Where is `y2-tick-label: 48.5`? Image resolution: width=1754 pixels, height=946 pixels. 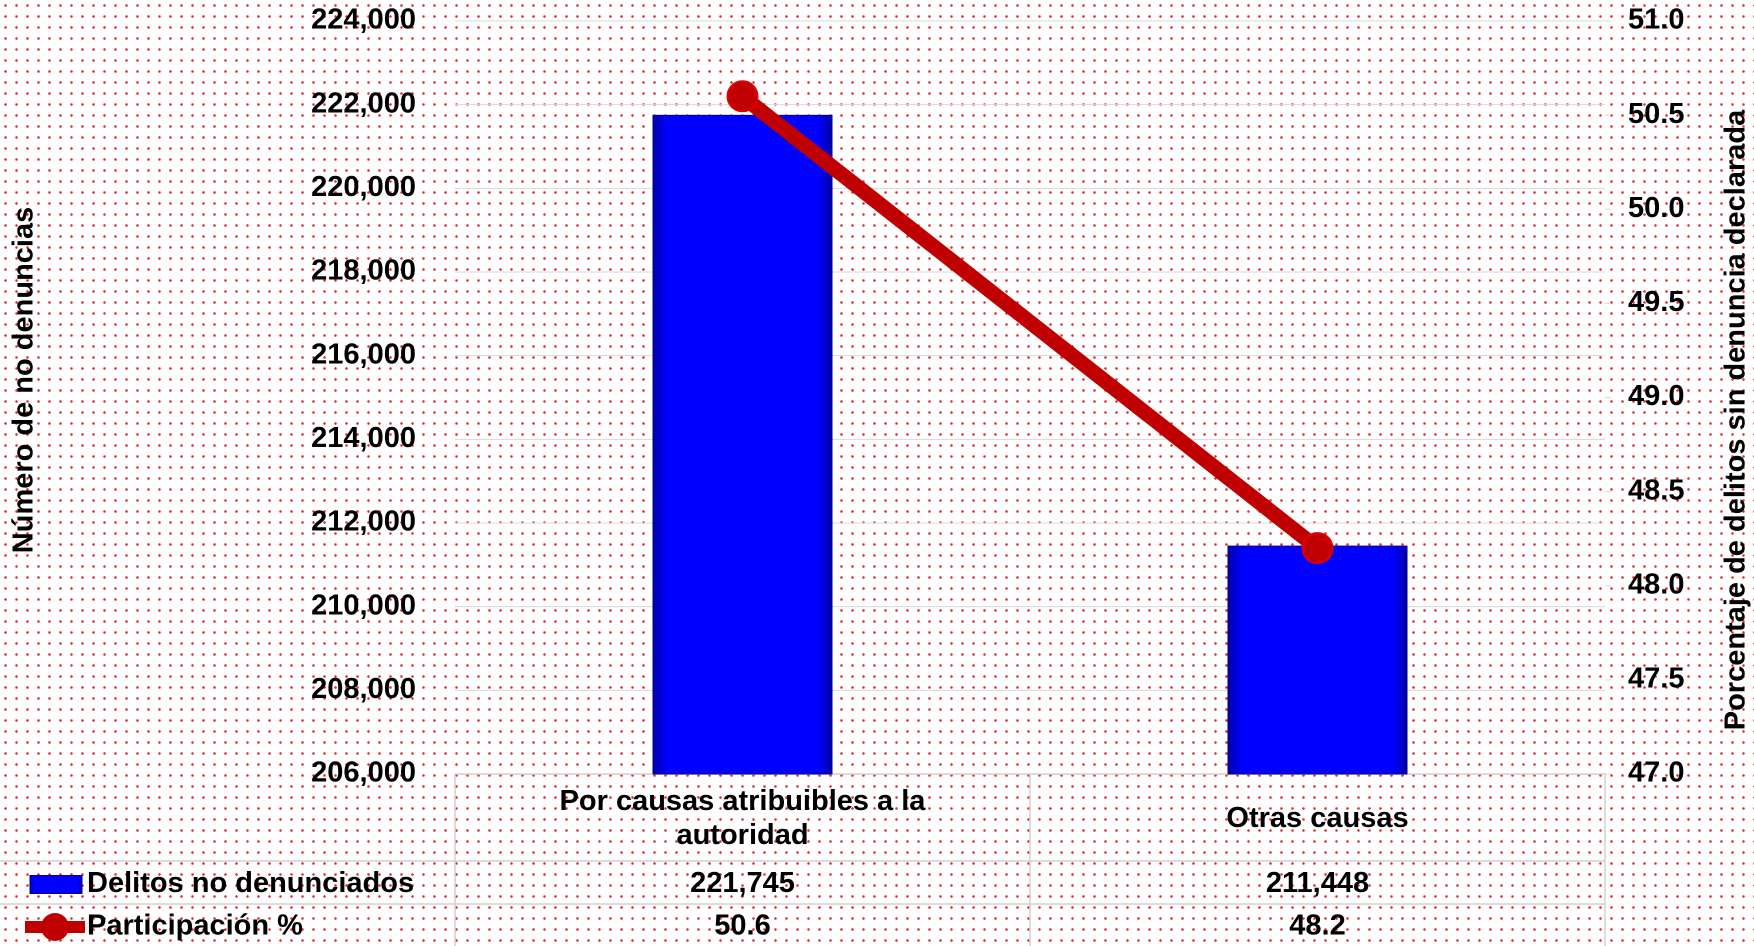 y2-tick-label: 48.5 is located at coordinates (1656, 490).